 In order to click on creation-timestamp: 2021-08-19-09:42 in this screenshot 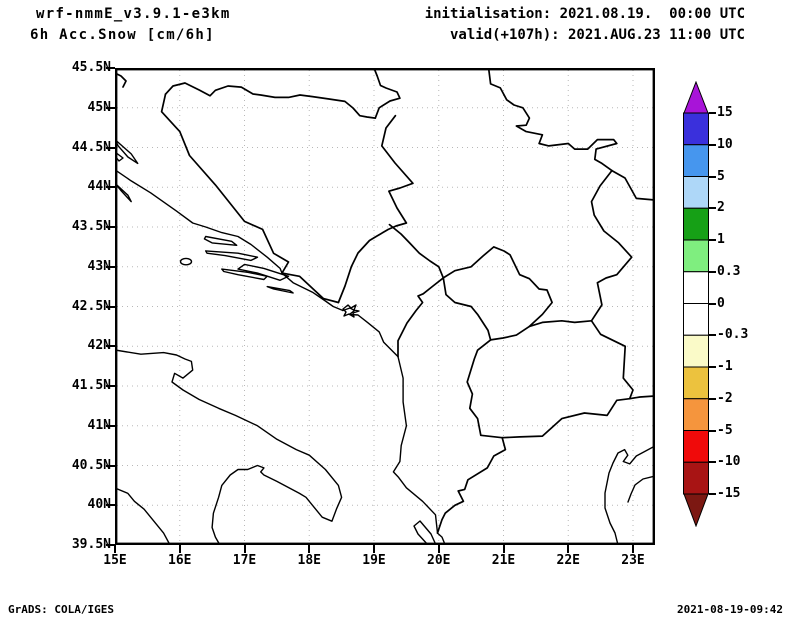, I will do `click(730, 609)`.